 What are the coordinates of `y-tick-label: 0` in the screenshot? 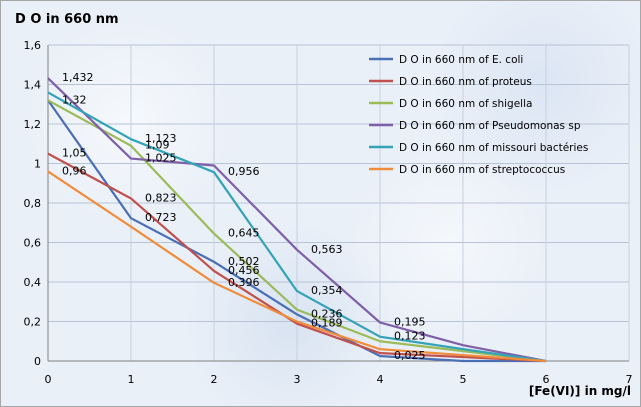 It's located at (37, 361).